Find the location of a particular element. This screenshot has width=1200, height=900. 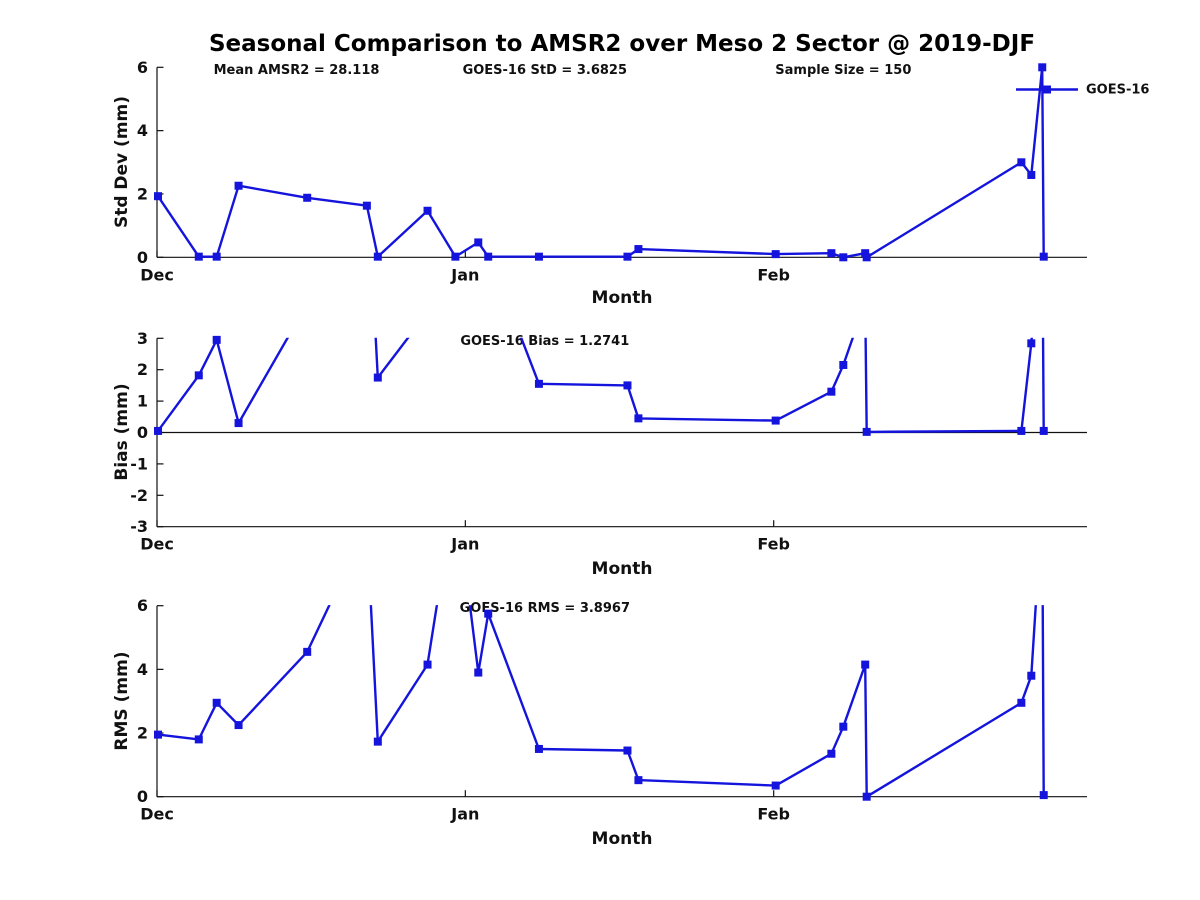

std-dev-annotation: GOES-16 StD = 3.6825 is located at coordinates (545, 70).